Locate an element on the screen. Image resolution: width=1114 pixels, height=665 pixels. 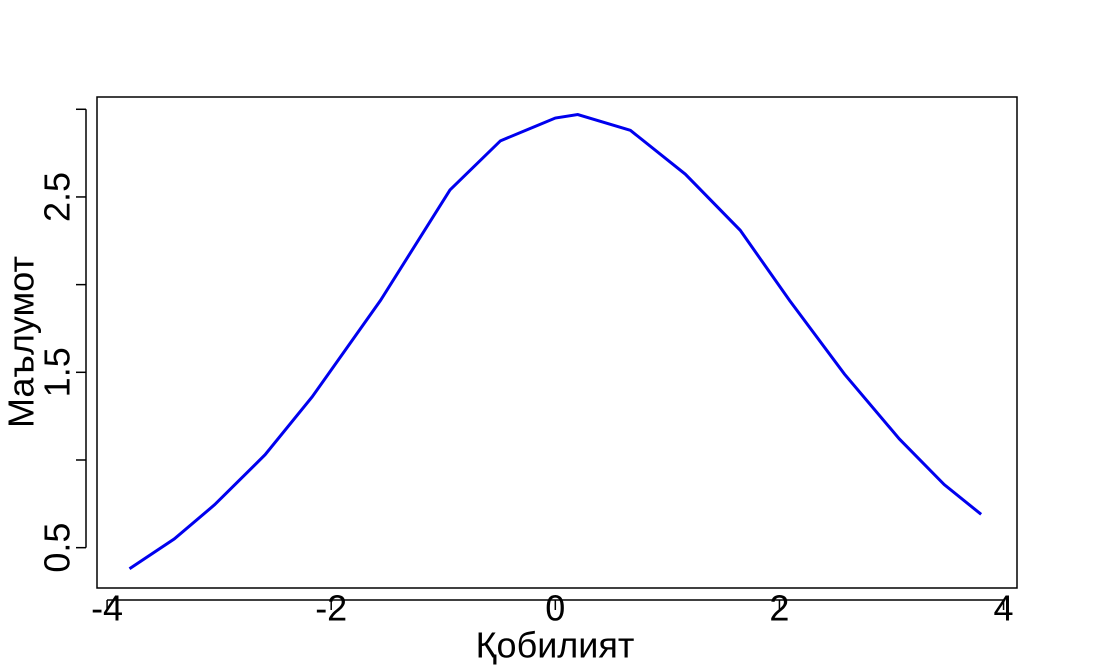
y-tick-label: 0.5 is located at coordinates (57, 548).